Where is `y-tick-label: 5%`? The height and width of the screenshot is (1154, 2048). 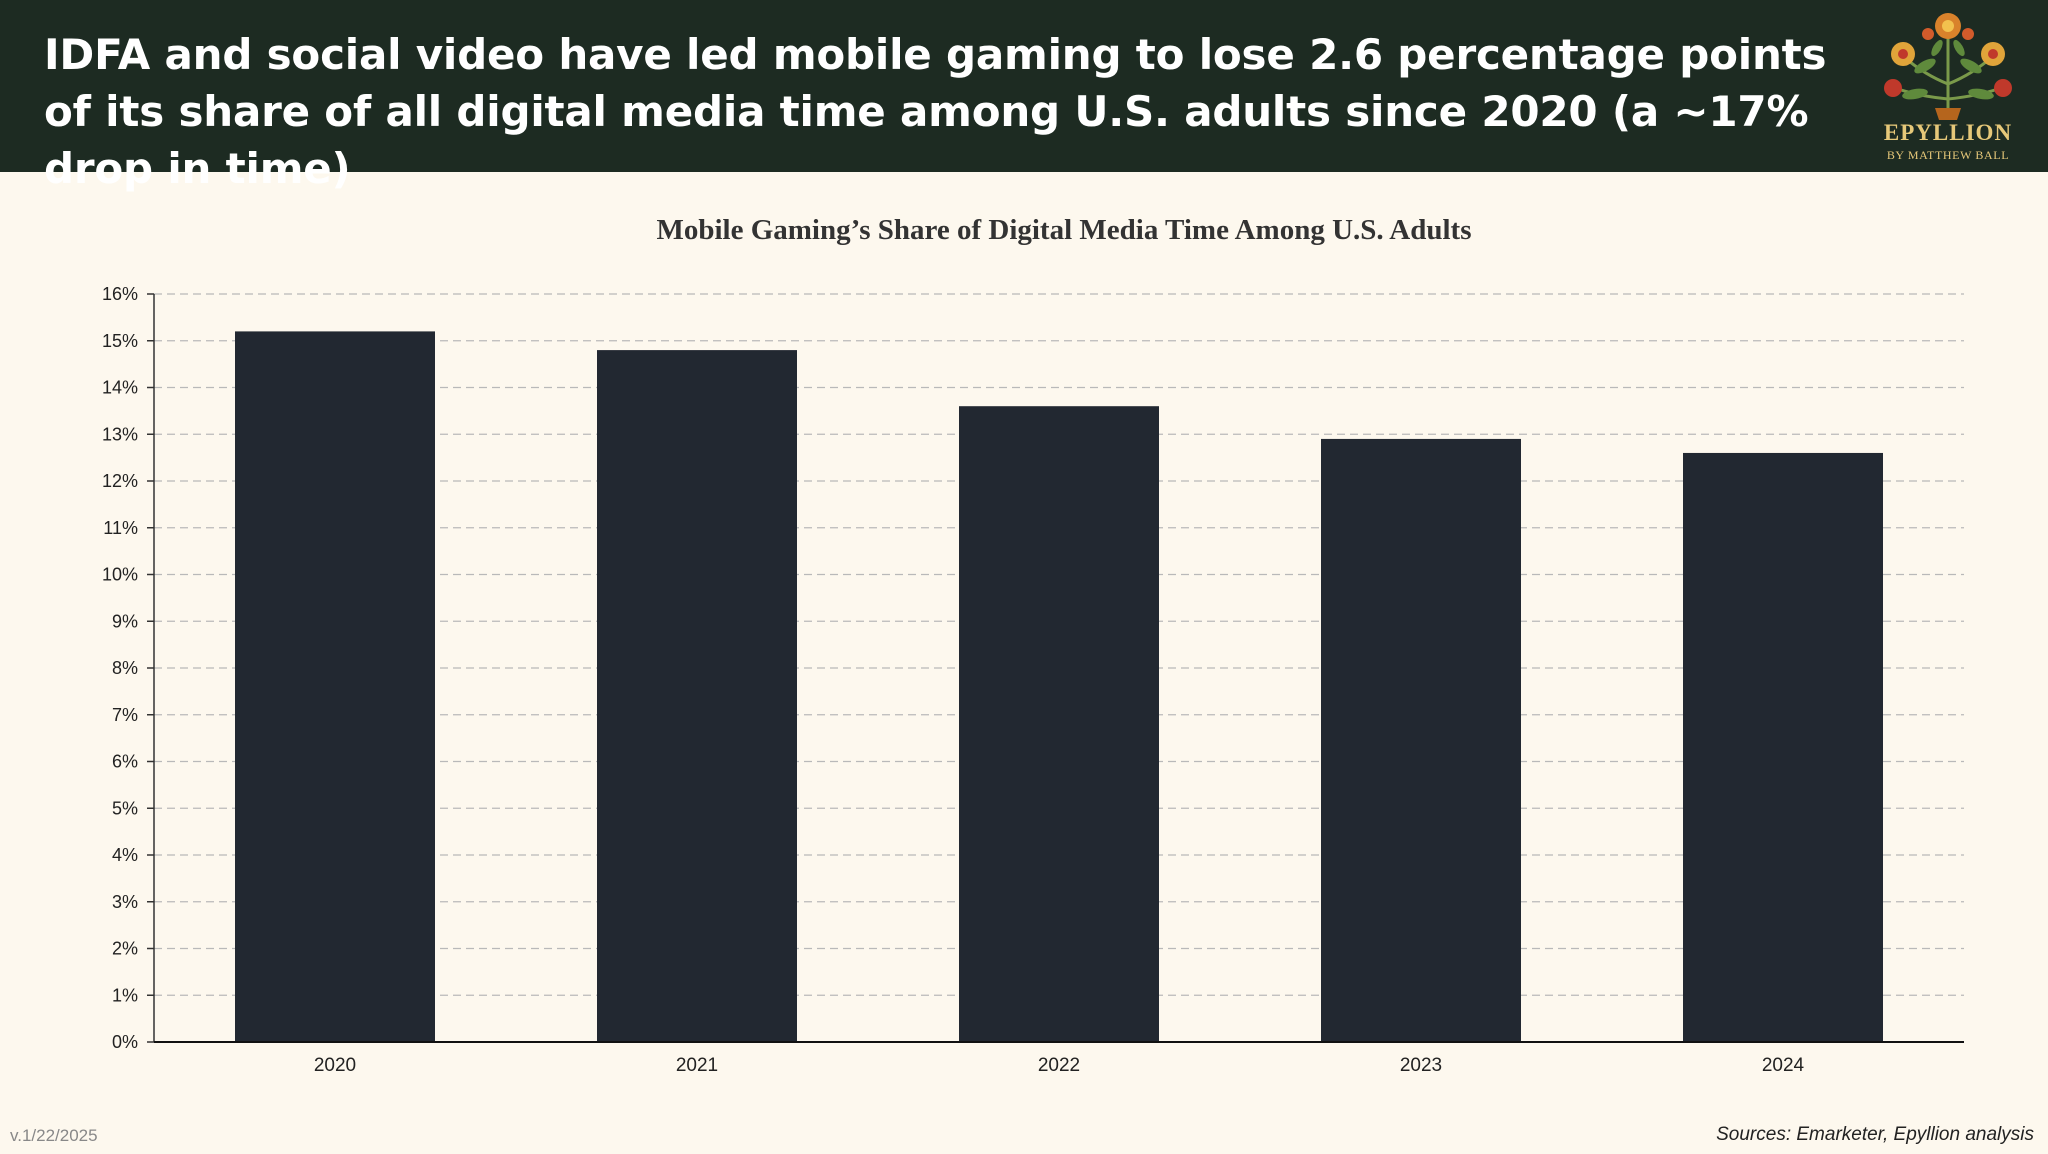 y-tick-label: 5% is located at coordinates (125, 808).